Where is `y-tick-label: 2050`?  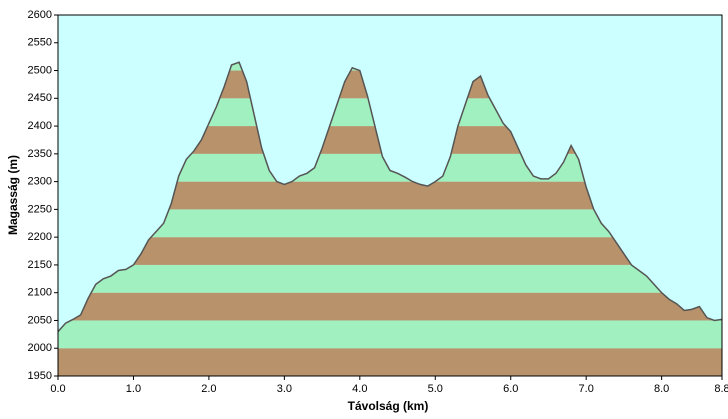 y-tick-label: 2050 is located at coordinates (40, 320).